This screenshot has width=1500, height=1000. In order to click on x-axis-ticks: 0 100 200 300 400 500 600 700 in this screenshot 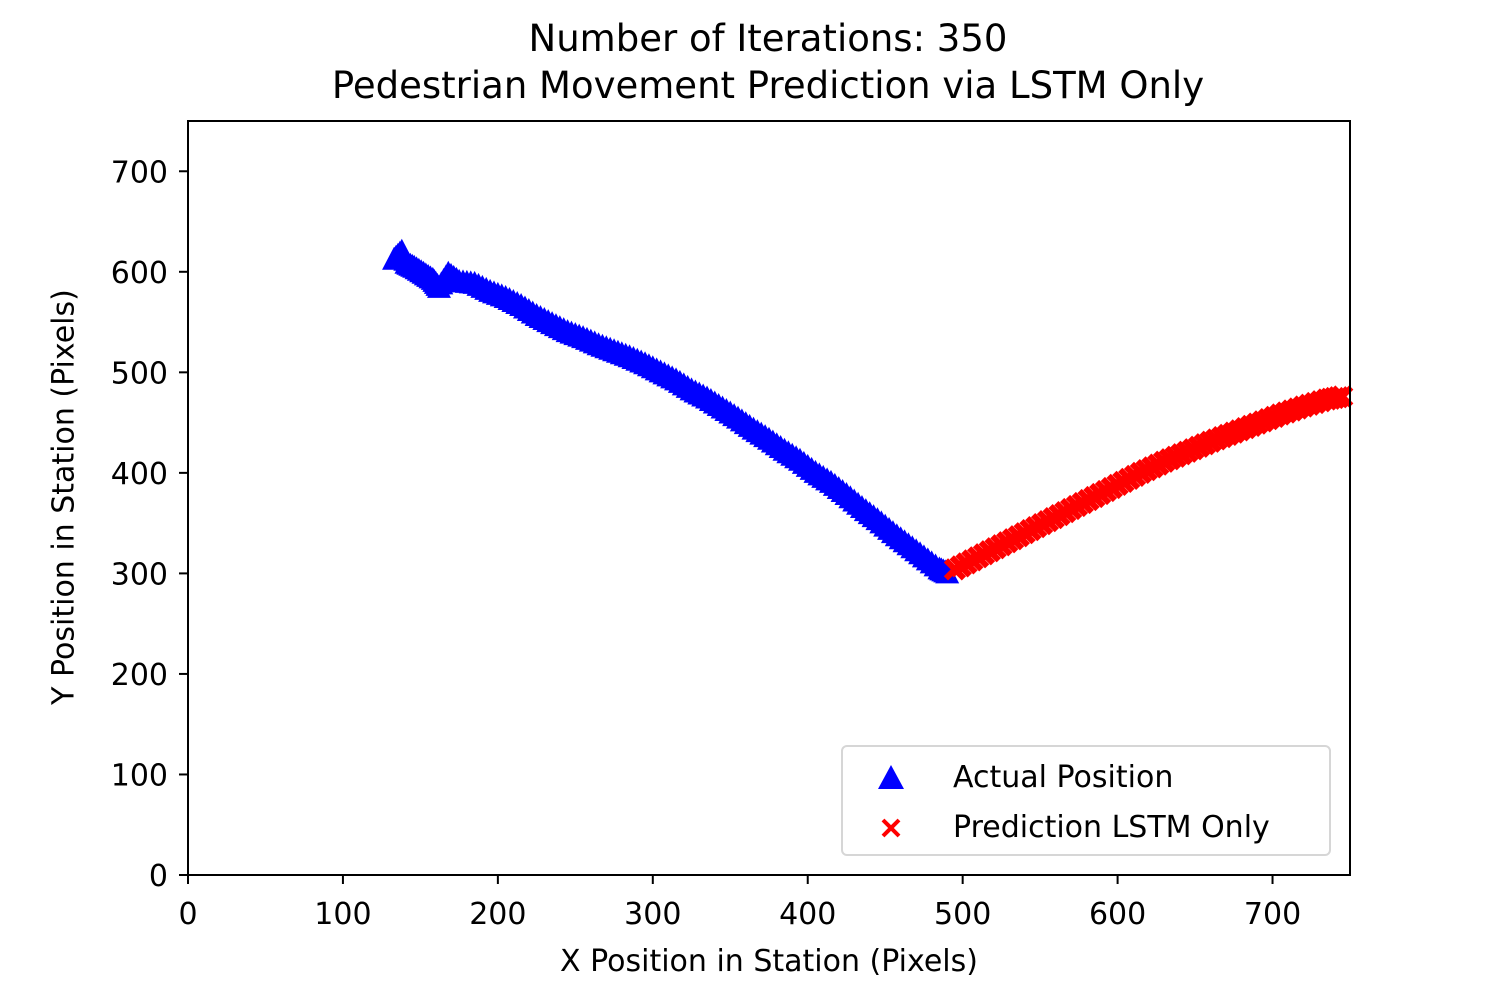, I will do `click(739, 903)`.